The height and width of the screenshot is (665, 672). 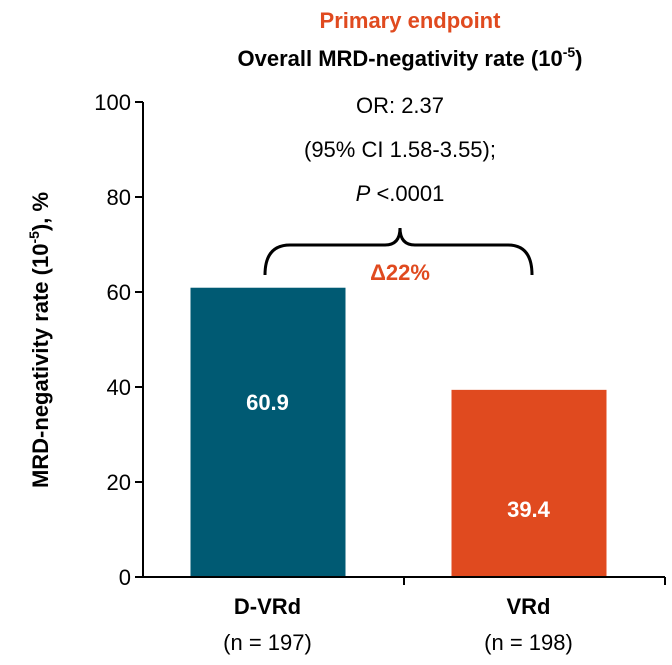 What do you see at coordinates (363, 193) in the screenshot?
I see `p-symbol: P` at bounding box center [363, 193].